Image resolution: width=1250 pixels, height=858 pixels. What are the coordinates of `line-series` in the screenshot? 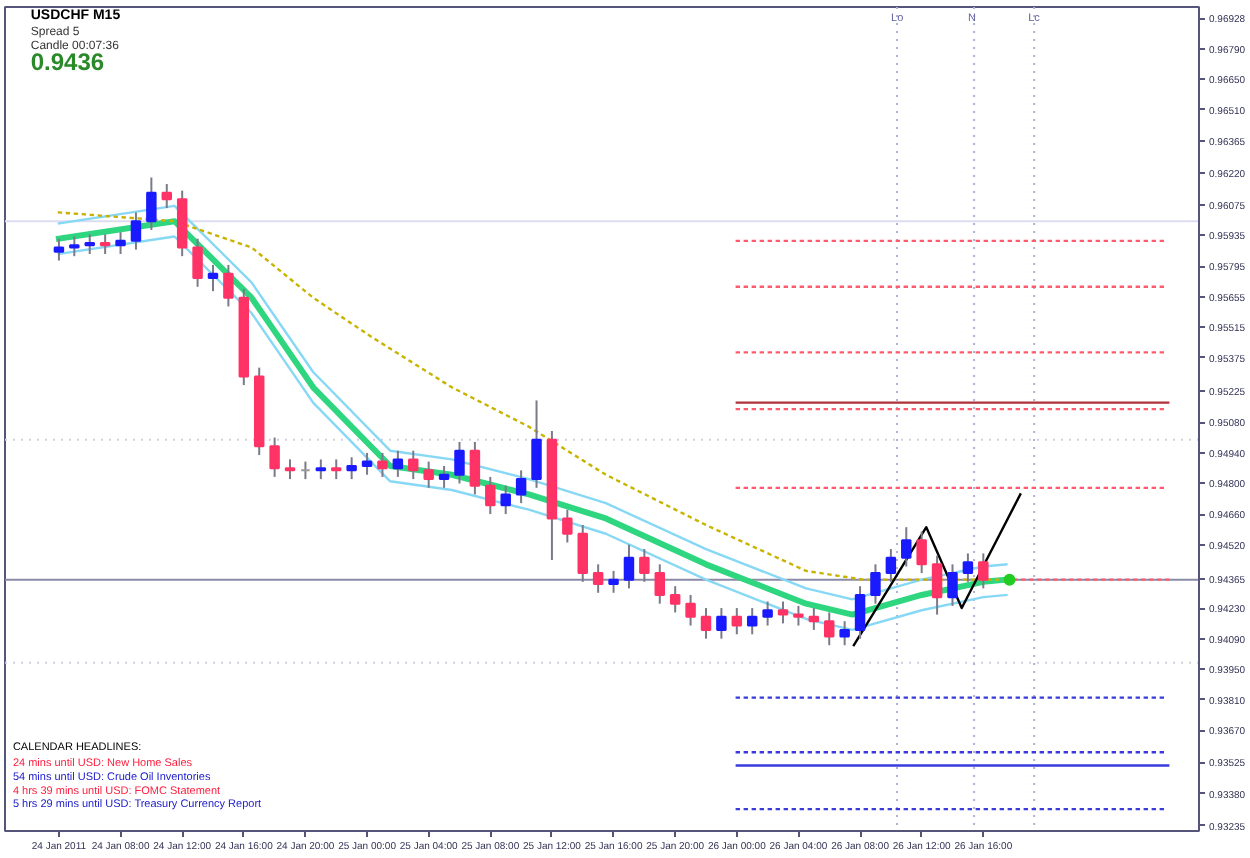 It's located at (937, 570).